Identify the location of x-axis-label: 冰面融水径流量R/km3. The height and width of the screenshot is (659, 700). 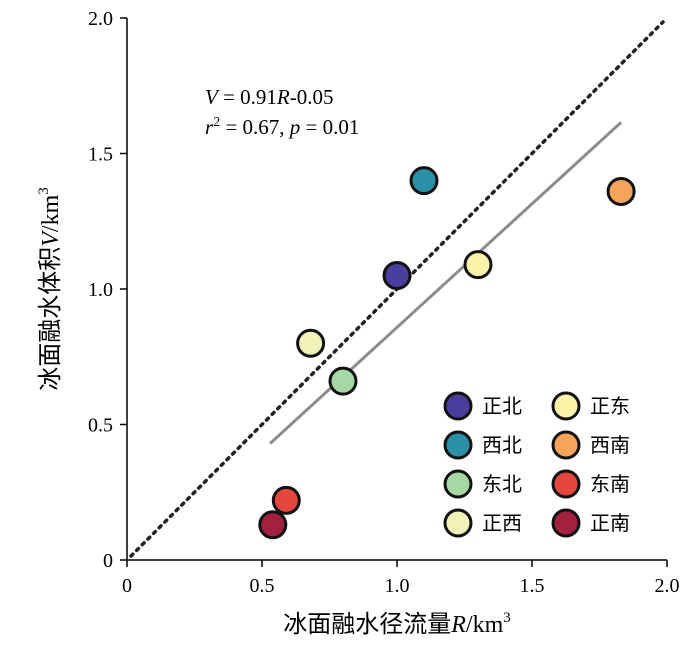
(397, 624).